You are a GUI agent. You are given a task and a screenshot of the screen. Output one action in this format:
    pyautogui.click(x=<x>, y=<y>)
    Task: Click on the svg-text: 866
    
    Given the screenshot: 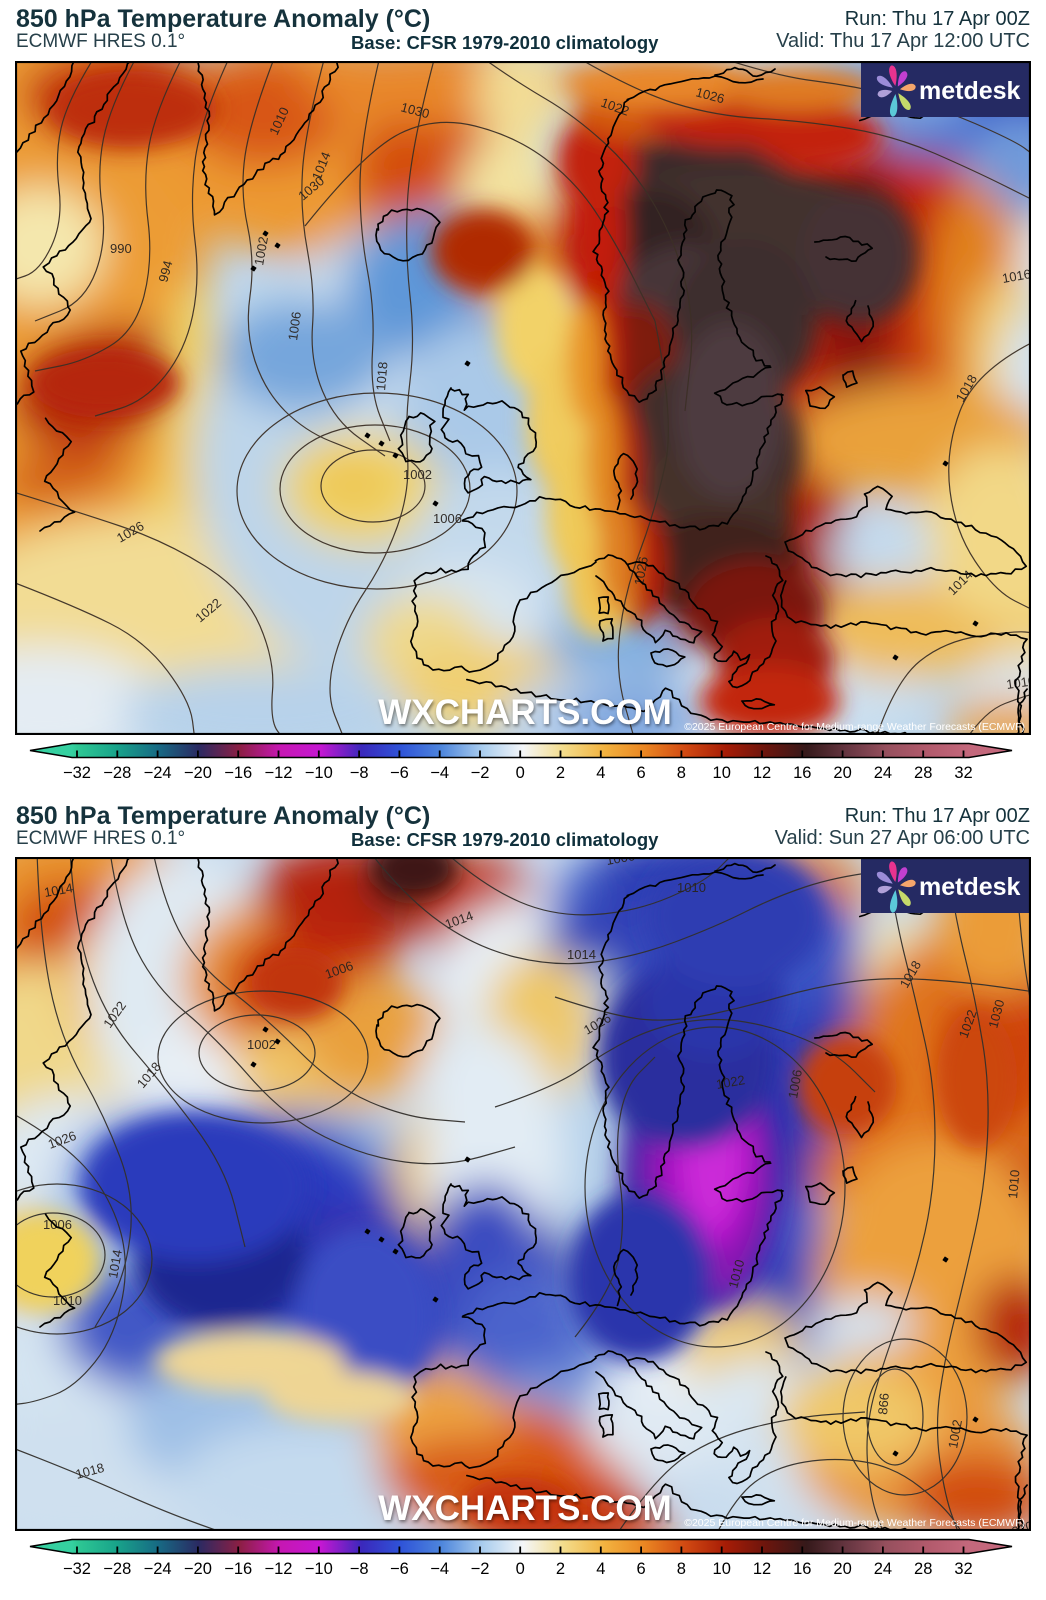 What is the action you would take?
    pyautogui.click(x=883, y=1403)
    